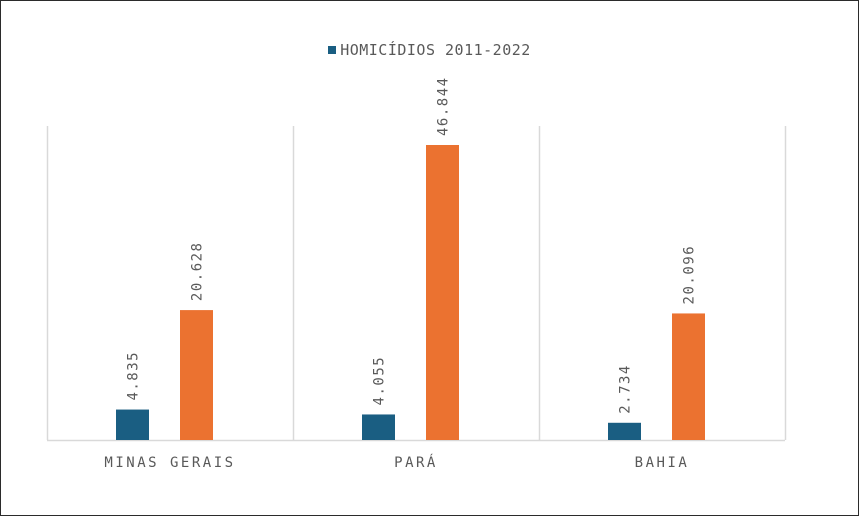 The width and height of the screenshot is (859, 516). Describe the element at coordinates (134, 376) in the screenshot. I see `data-label: 4.835` at that location.